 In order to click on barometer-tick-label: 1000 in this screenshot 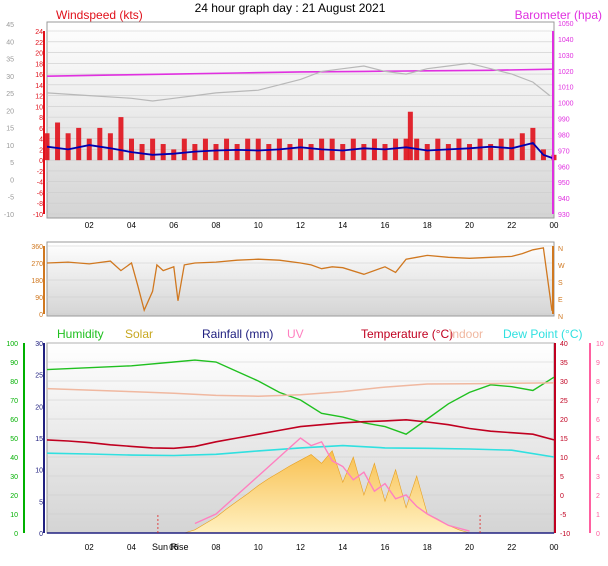, I will do `click(566, 104)`.